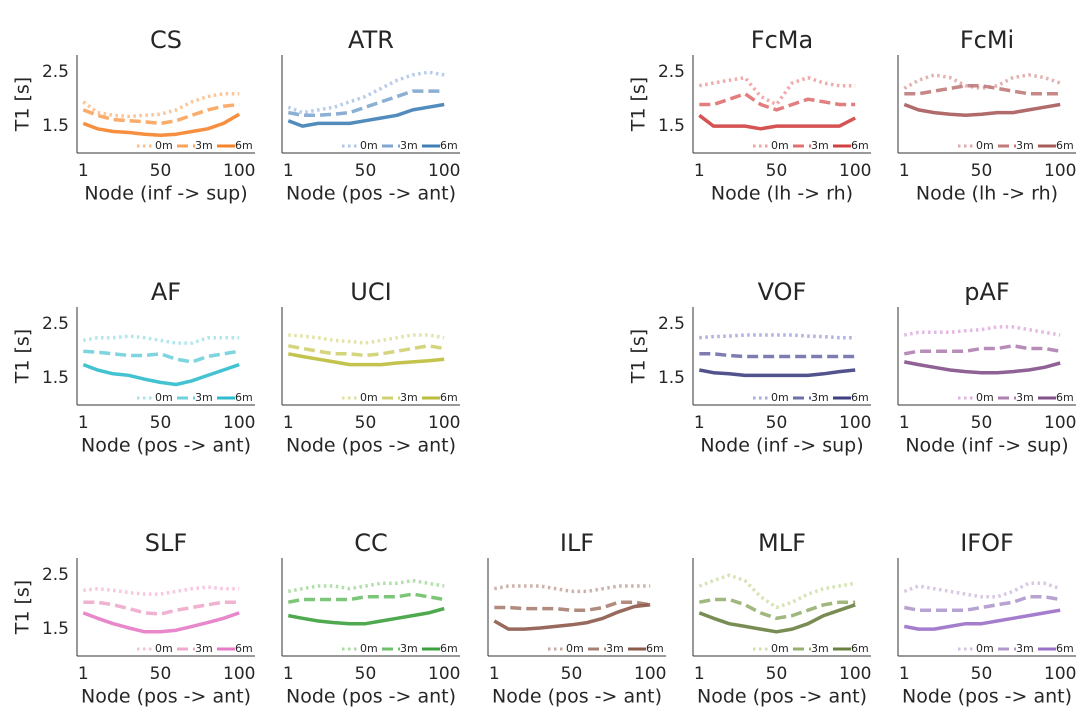 This screenshot has height=720, width=1080. Describe the element at coordinates (371, 40) in the screenshot. I see `chart-title: ATR` at that location.